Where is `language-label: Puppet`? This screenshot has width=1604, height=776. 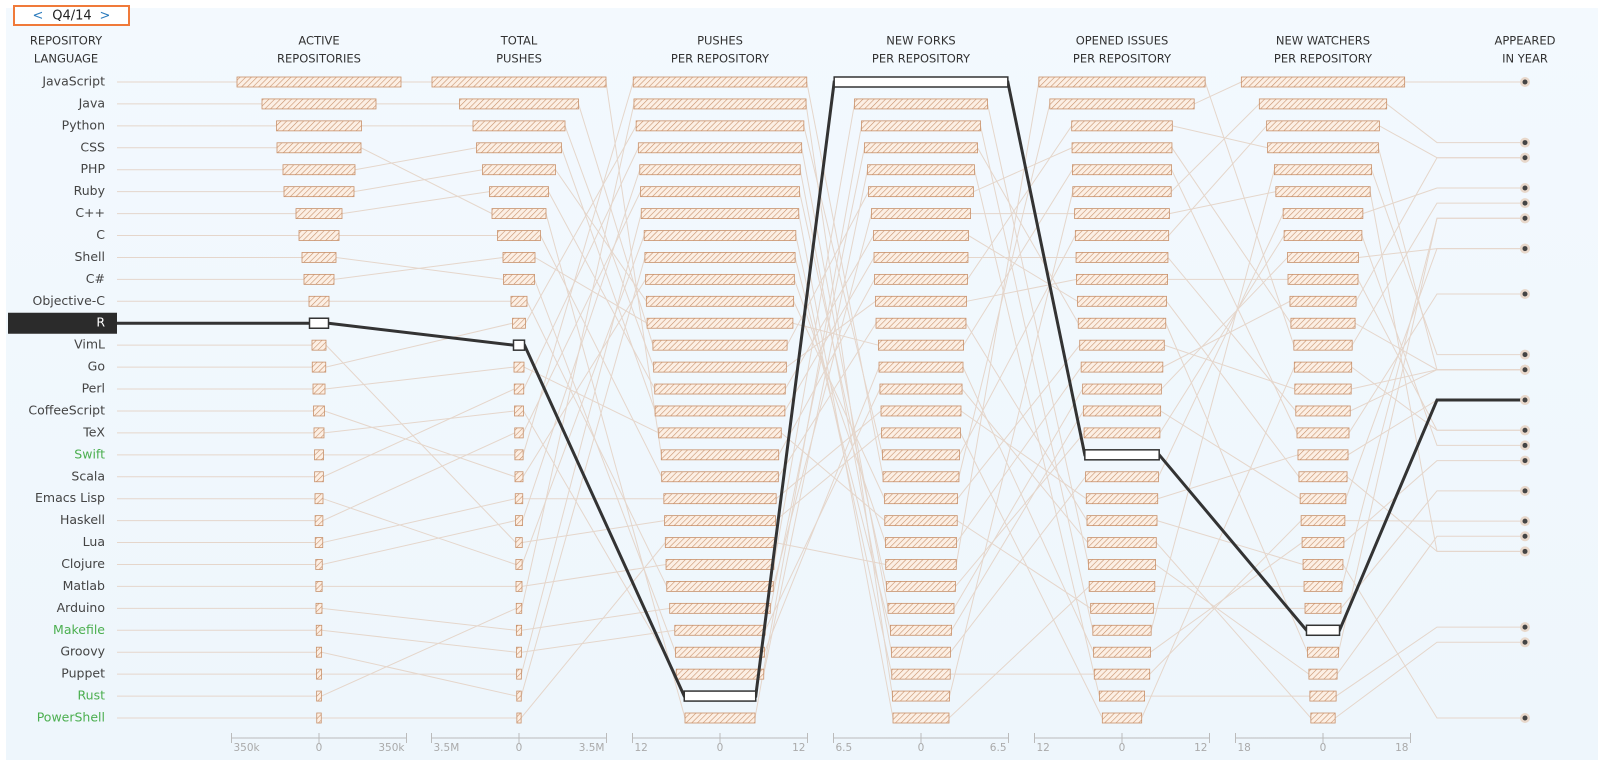 language-label: Puppet is located at coordinates (83, 673).